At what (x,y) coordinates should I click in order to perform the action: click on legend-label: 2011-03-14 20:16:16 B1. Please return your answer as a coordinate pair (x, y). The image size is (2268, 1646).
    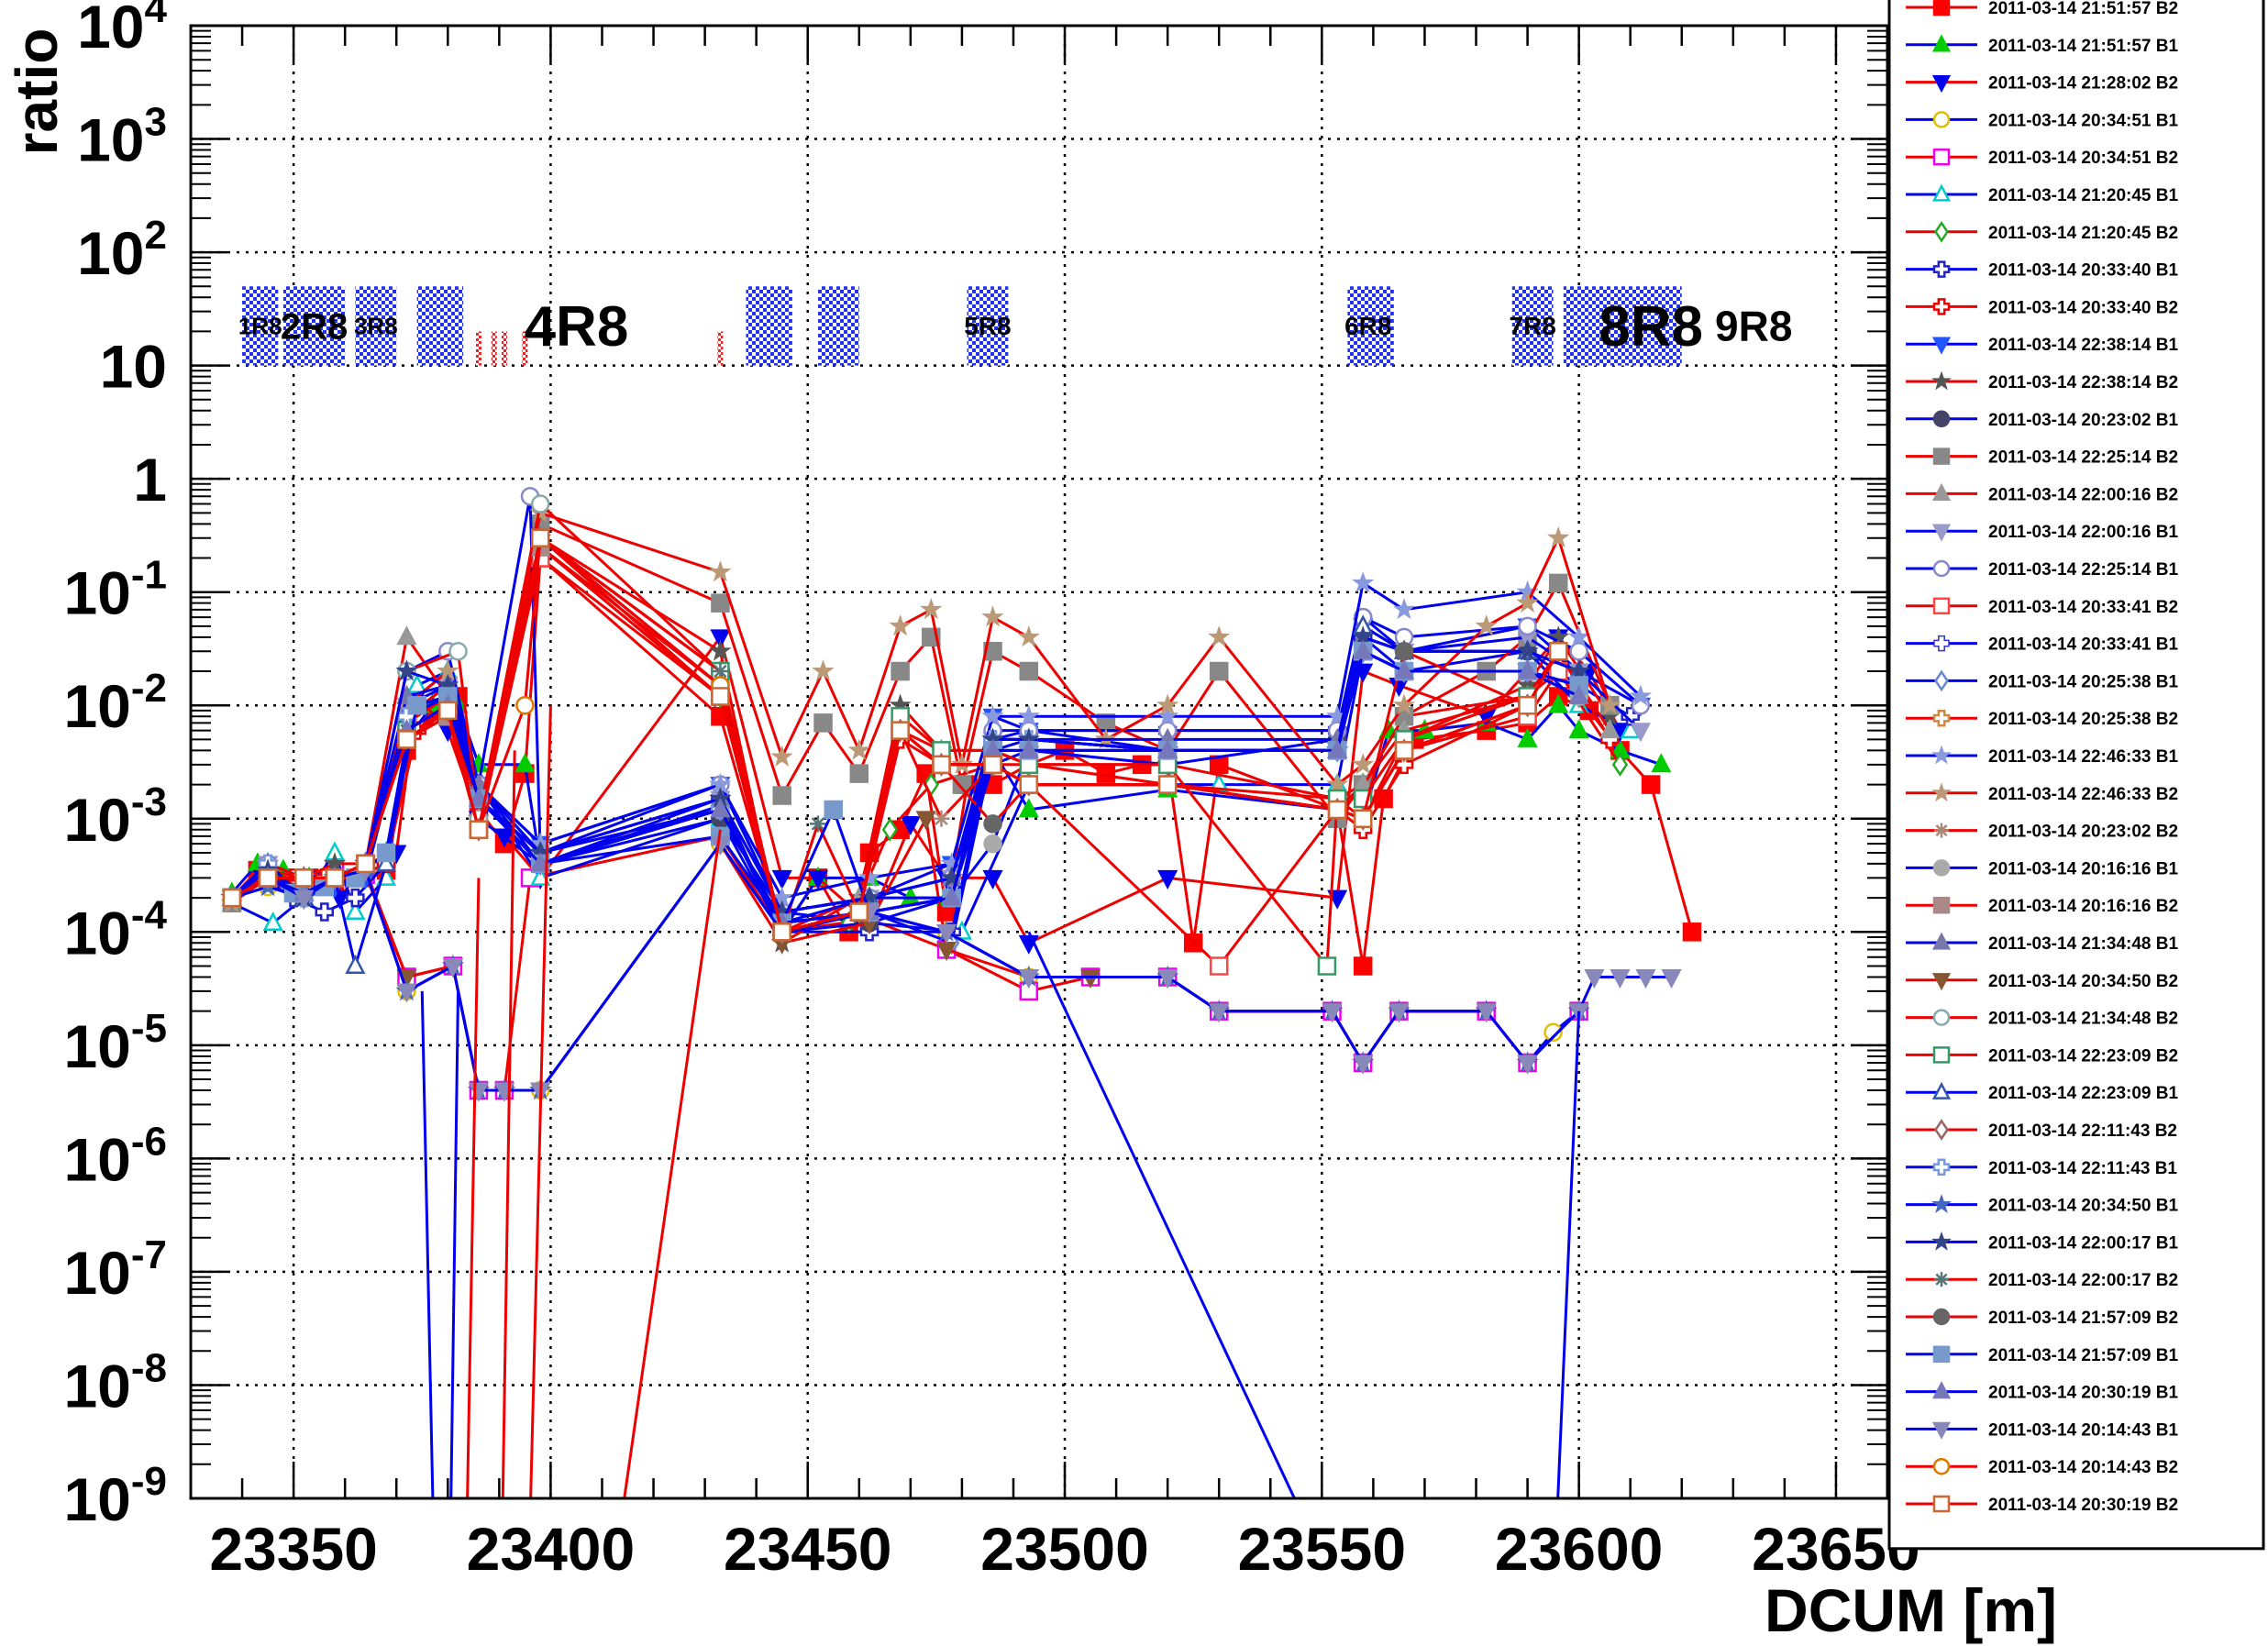
    Looking at the image, I should click on (2083, 869).